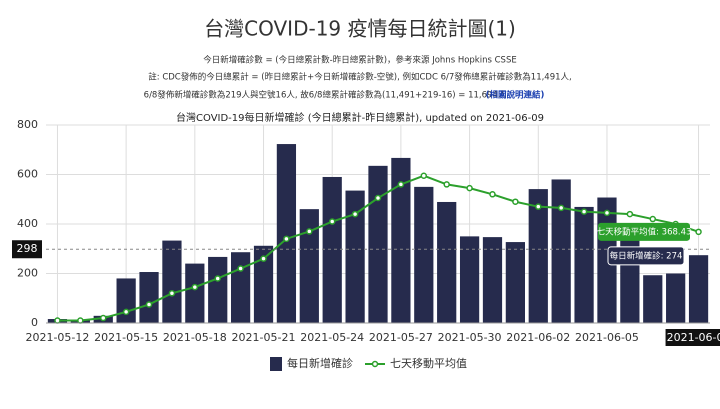 The width and height of the screenshot is (720, 409). I want to click on x-tick-label: 2021-05-30, so click(470, 337).